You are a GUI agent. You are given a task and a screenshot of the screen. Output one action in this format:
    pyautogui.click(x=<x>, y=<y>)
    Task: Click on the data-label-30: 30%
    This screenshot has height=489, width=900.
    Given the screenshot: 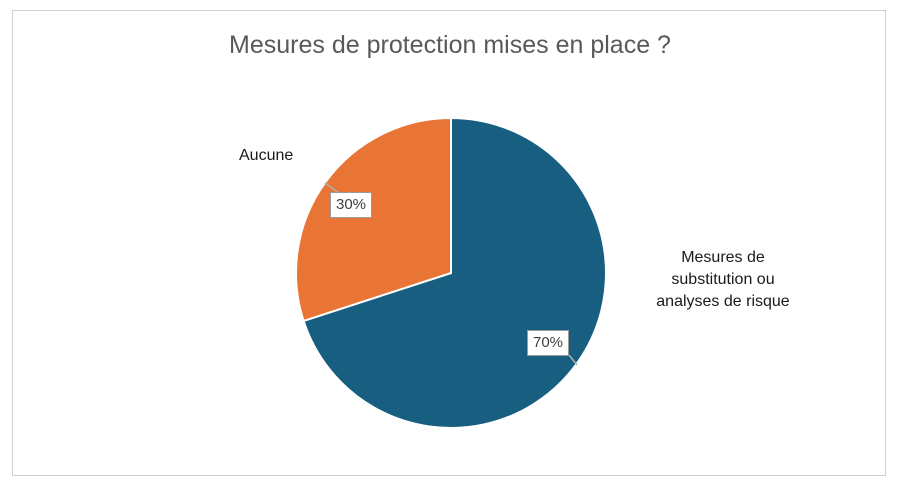 What is the action you would take?
    pyautogui.click(x=351, y=205)
    